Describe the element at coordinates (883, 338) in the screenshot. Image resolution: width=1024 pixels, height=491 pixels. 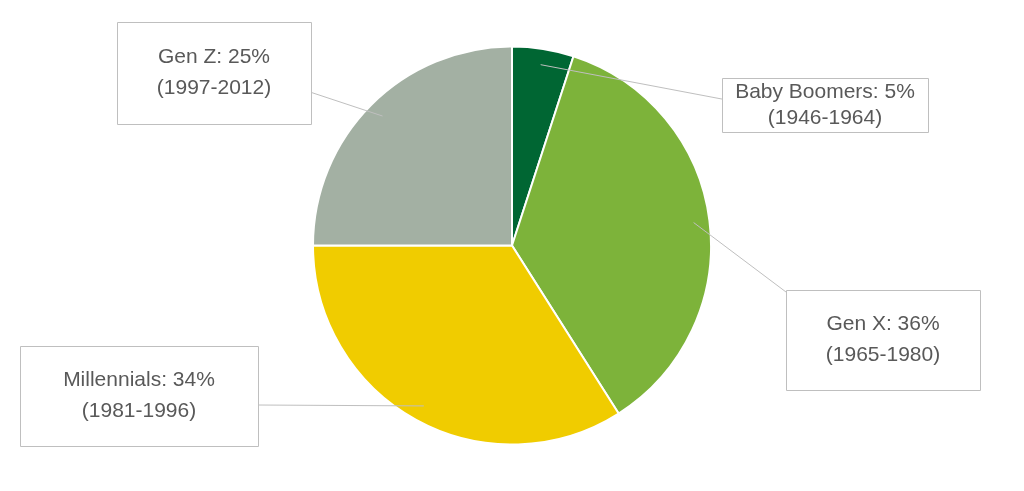
I see `slice-label: Gen X: 36% (1965-1980)` at that location.